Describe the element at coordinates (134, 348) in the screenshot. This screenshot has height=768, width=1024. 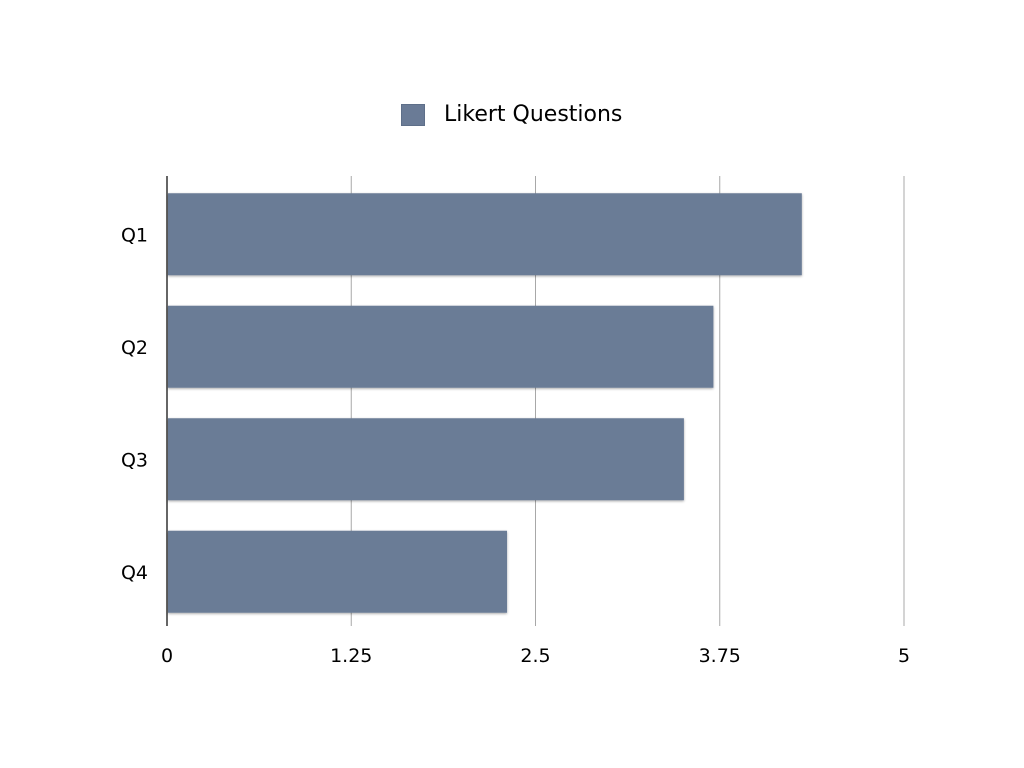
I see `category-label: Q2` at that location.